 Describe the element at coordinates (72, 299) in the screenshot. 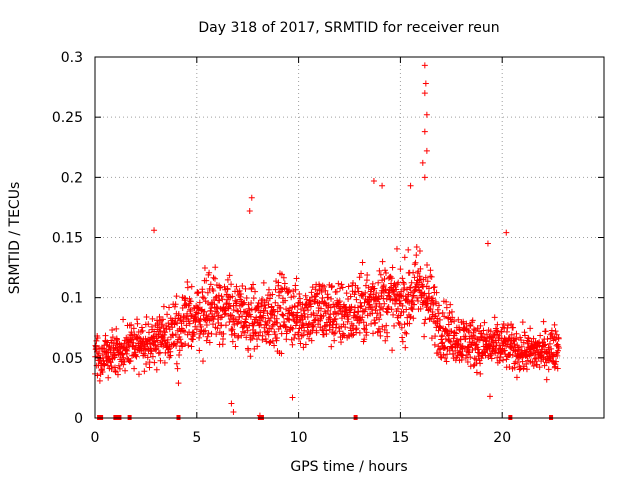

I see `y-tick-label: 0.1` at that location.